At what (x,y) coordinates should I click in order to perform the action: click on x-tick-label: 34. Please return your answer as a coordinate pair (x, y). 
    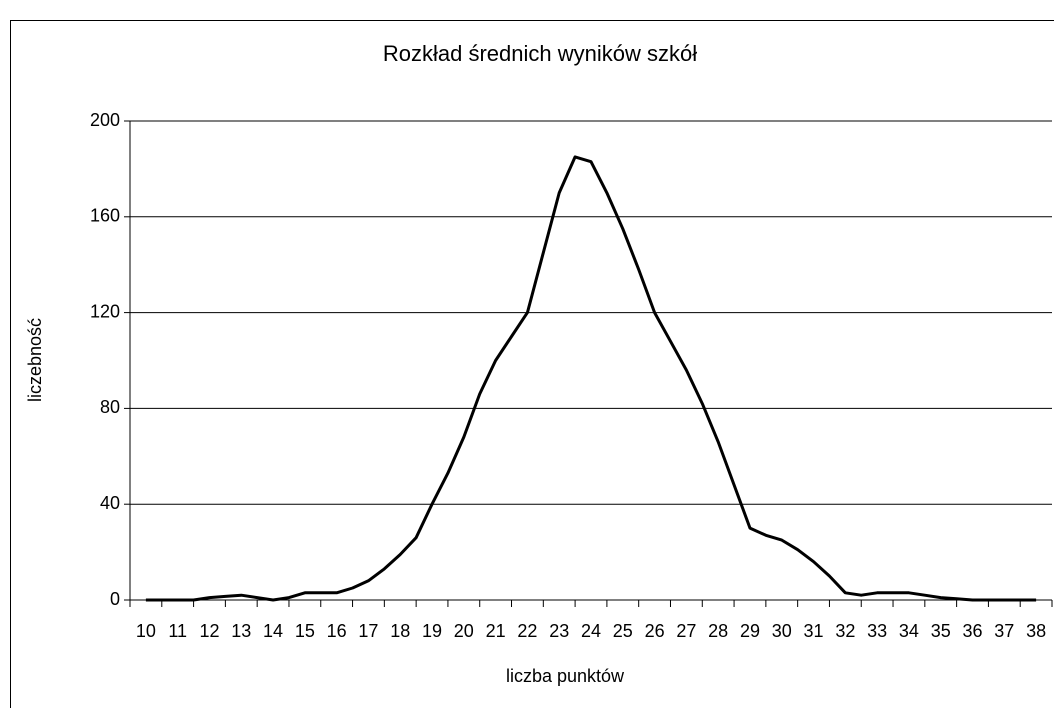
    Looking at the image, I should click on (909, 631).